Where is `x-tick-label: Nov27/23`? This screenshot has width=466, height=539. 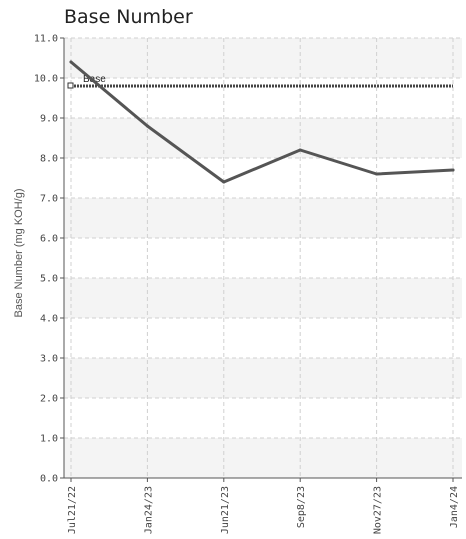 x-tick-label: Nov27/23 is located at coordinates (378, 510).